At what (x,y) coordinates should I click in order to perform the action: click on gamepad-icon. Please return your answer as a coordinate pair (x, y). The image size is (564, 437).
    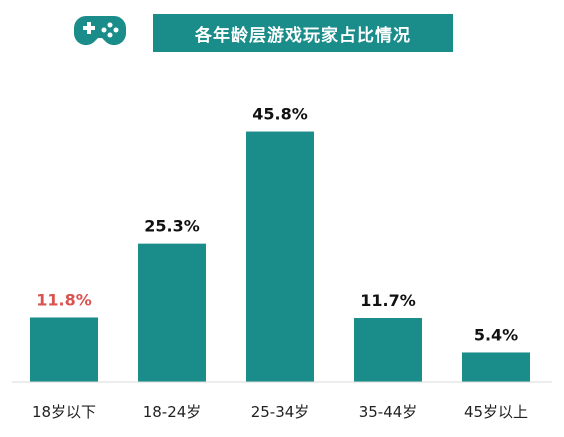
    Looking at the image, I should click on (100, 31).